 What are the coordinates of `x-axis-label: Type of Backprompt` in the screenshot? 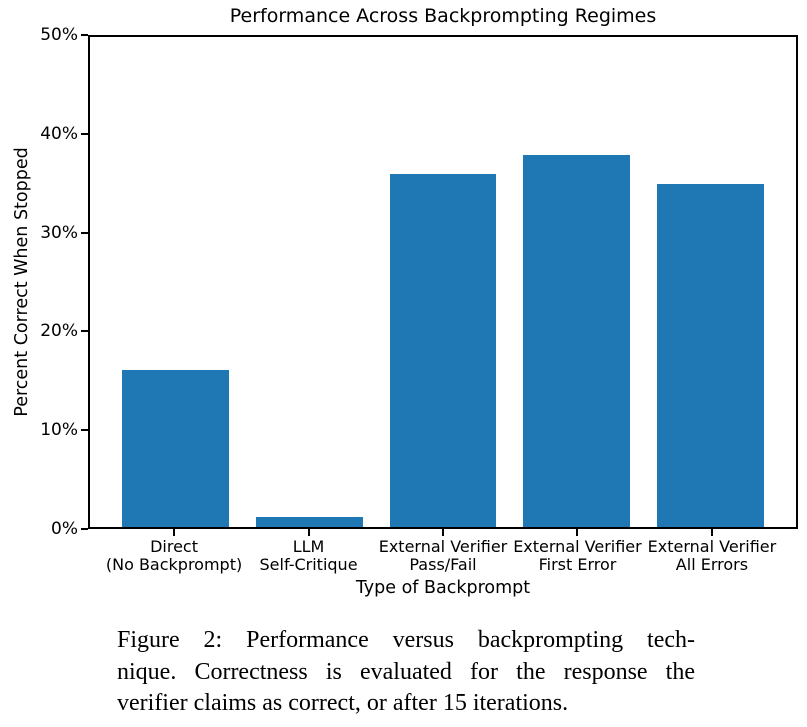 It's located at (443, 588).